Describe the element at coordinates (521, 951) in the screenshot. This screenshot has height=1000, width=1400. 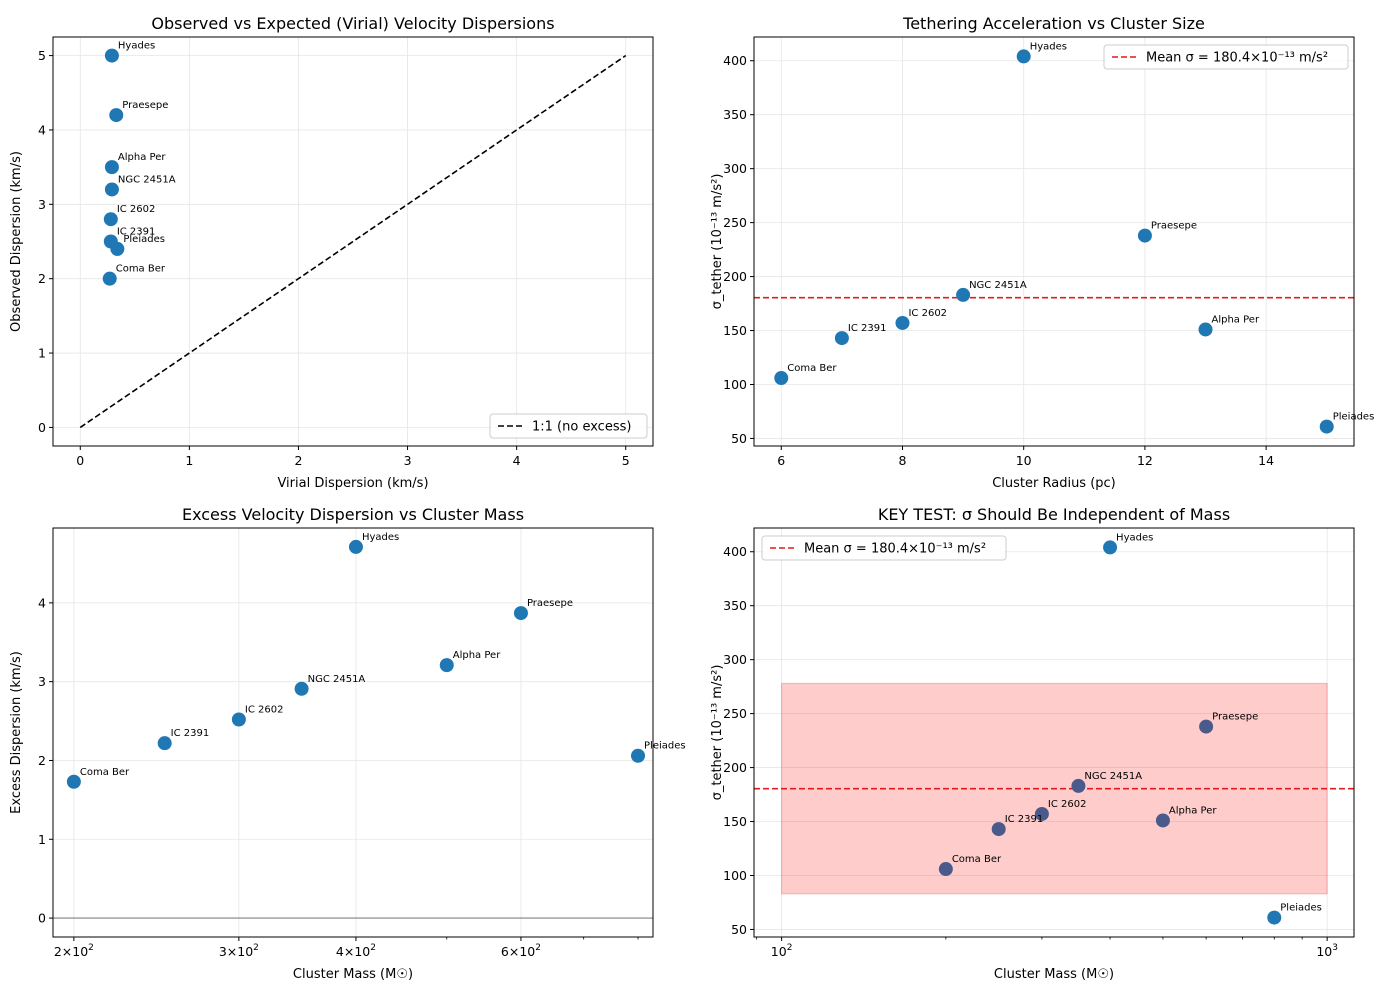
I see `x-tick-label: 6×102` at that location.